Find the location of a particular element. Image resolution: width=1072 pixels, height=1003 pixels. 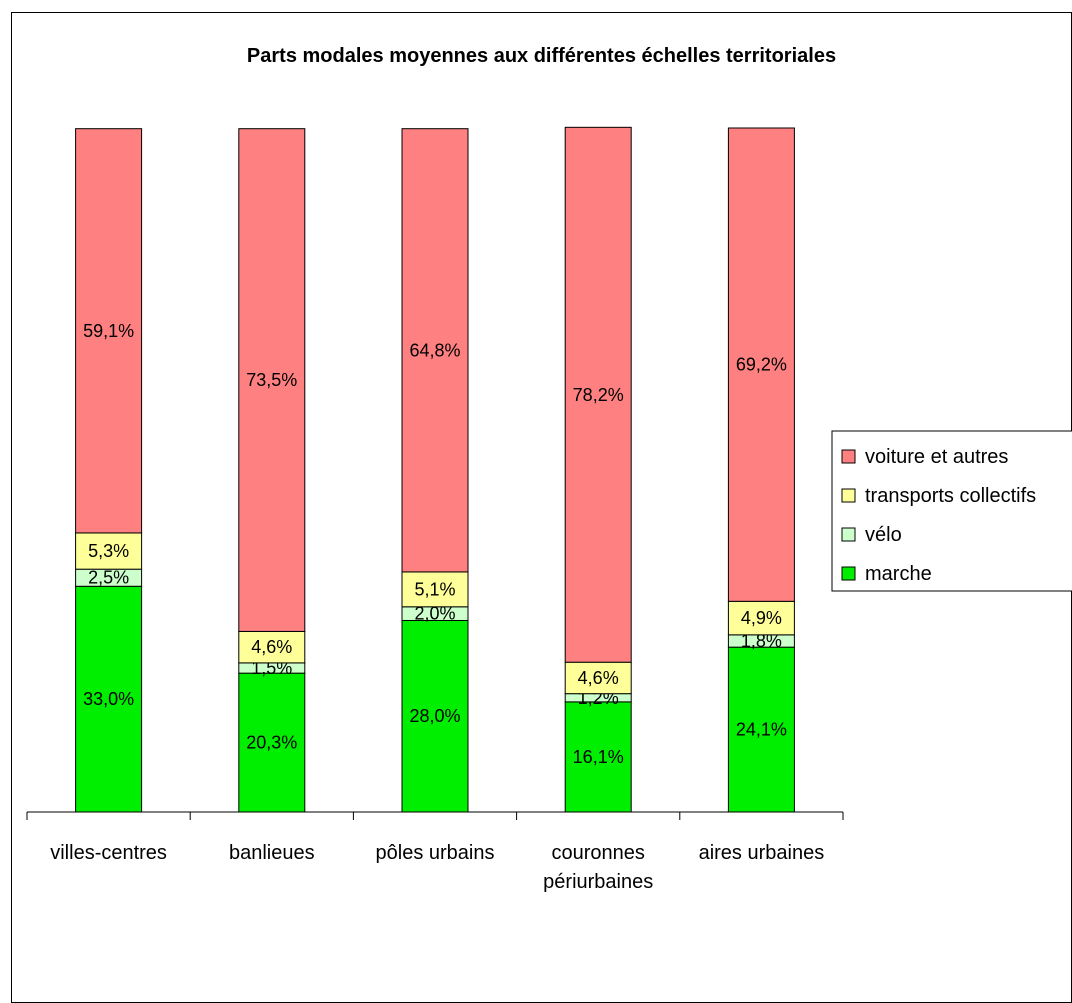

legend-box is located at coordinates (951, 511).